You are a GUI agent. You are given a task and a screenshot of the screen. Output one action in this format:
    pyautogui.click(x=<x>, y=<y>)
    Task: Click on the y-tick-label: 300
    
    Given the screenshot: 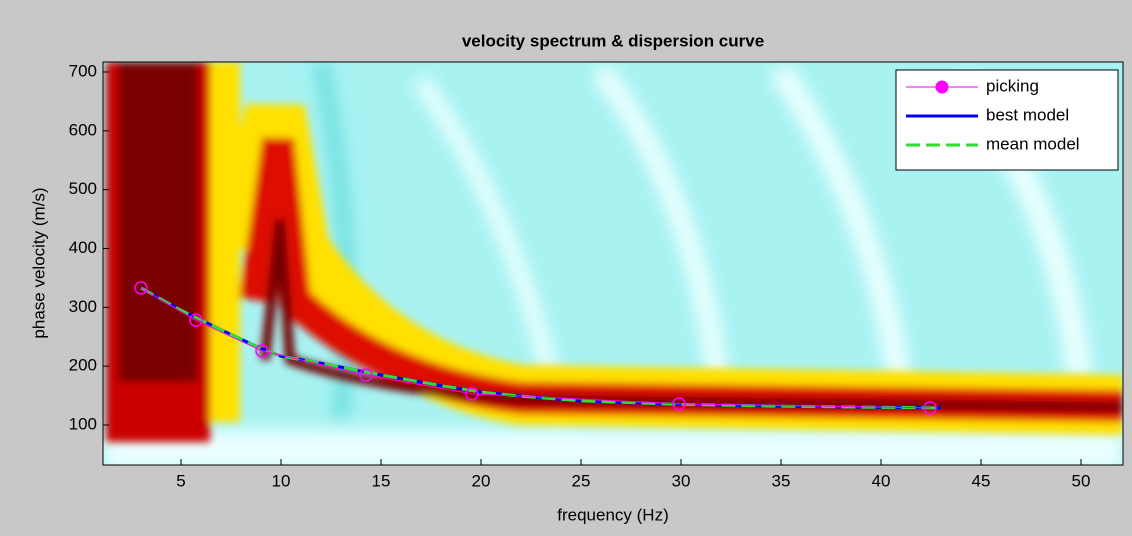 What is the action you would take?
    pyautogui.click(x=83, y=306)
    